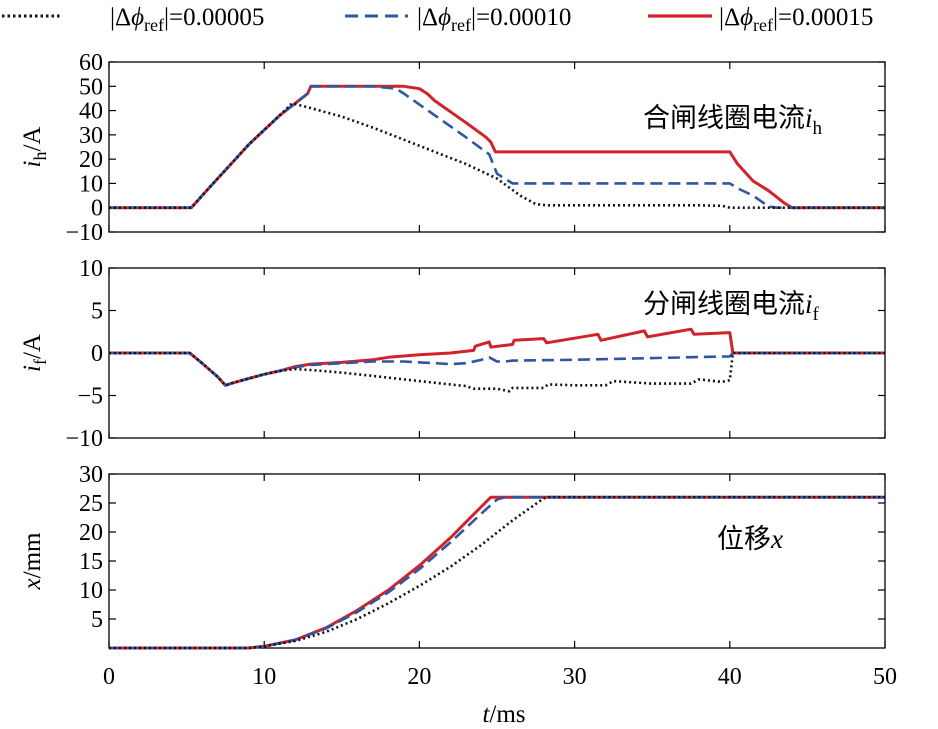  What do you see at coordinates (34, 353) in the screenshot?
I see `y-axis-label: if/A` at bounding box center [34, 353].